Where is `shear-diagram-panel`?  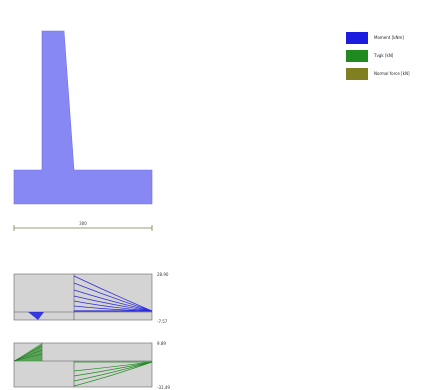
shear-diagram-panel is located at coordinates (83, 365).